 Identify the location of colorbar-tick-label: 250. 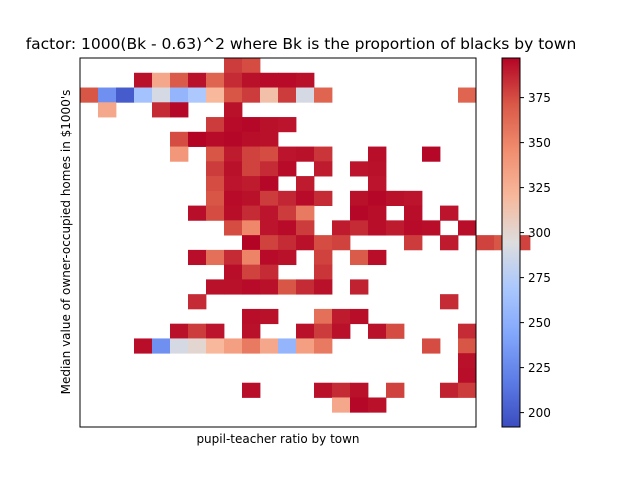
(539, 323).